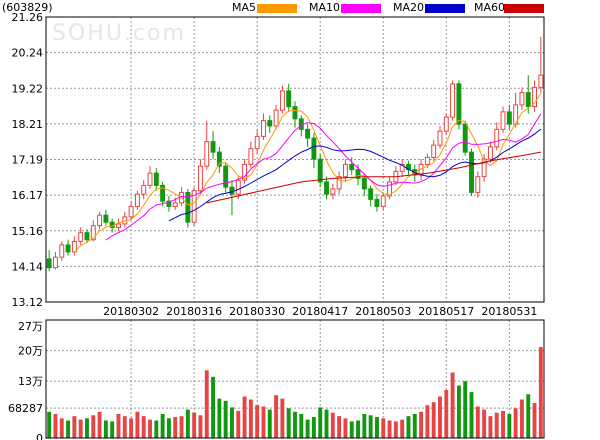 This screenshot has height=440, width=600. I want to click on date-tick-label: 20180316, so click(194, 311).